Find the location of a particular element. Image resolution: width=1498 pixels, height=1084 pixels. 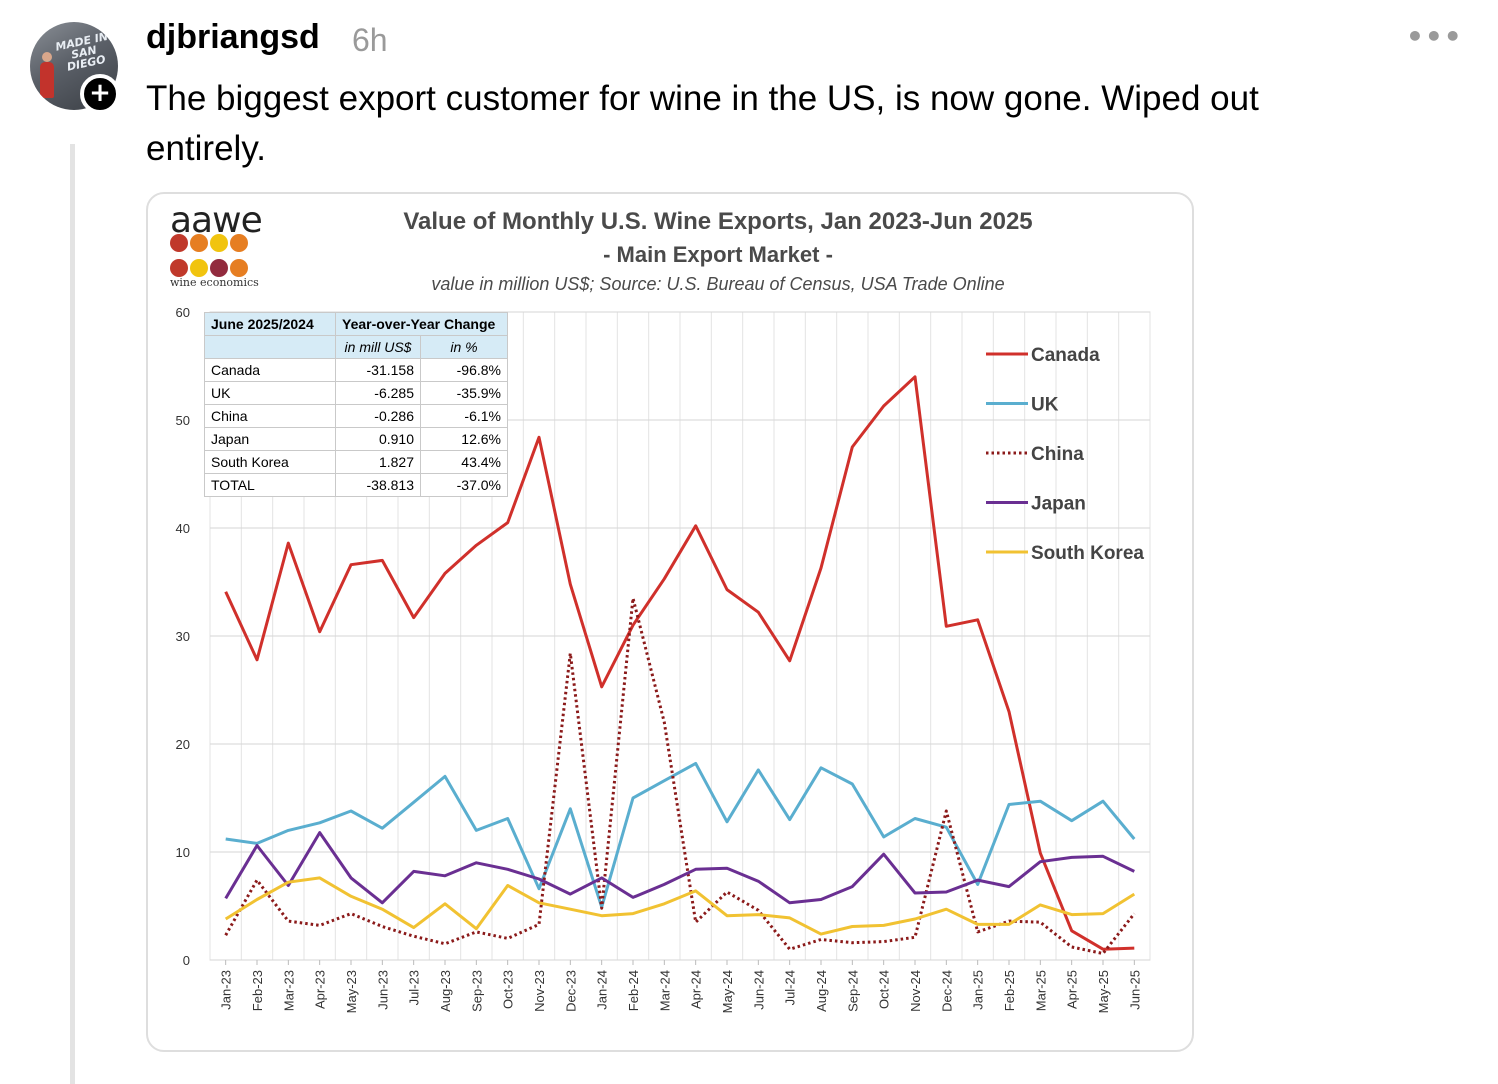

legend-label: Canada is located at coordinates (1065, 355).